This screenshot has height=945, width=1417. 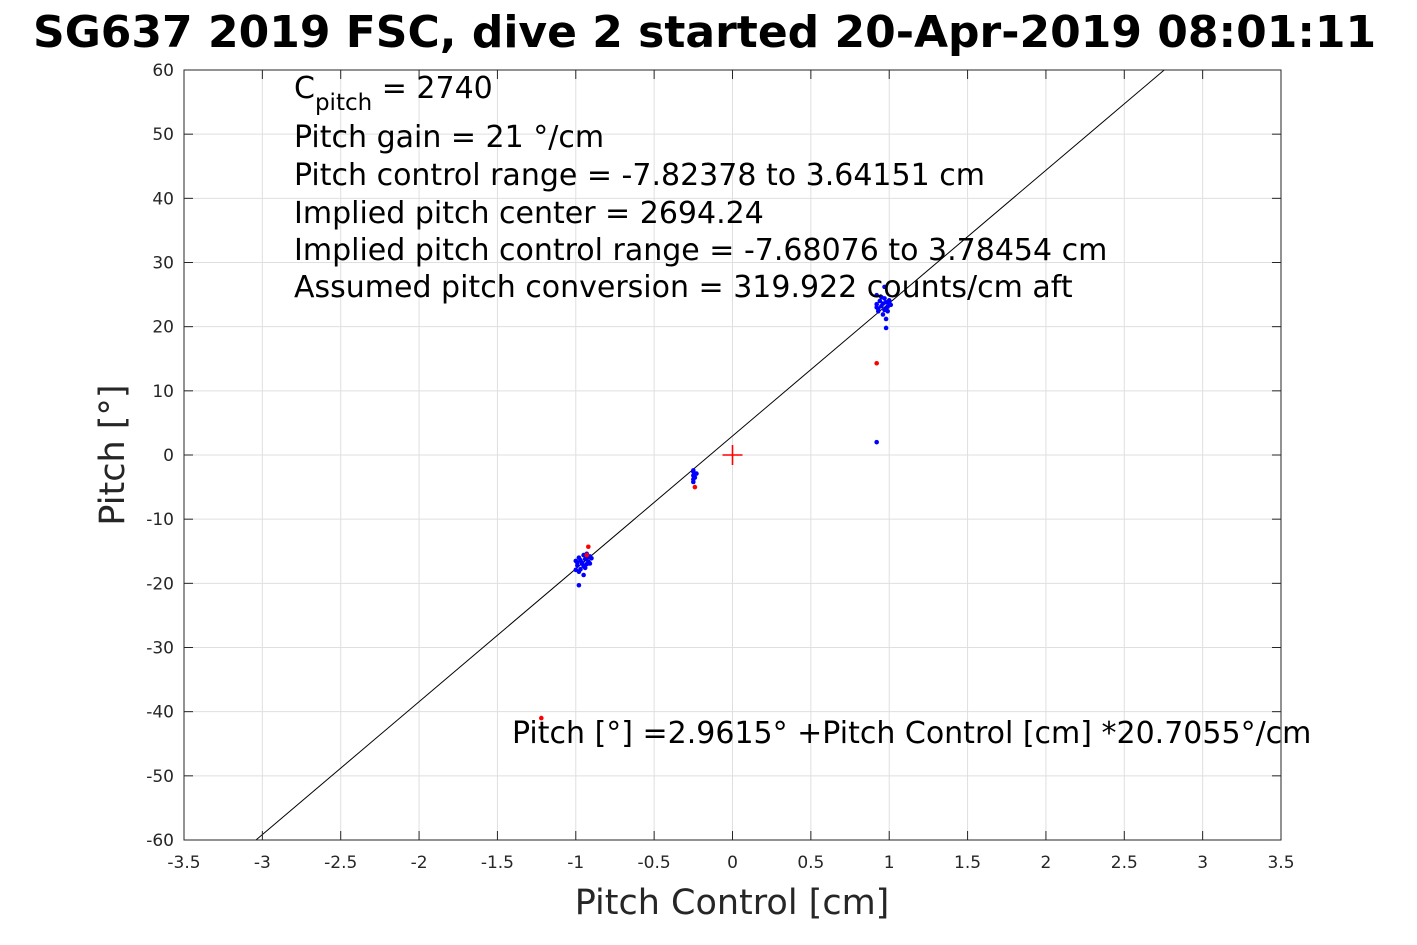 What do you see at coordinates (432, 88) in the screenshot?
I see `c-pitch-value: = 2740` at bounding box center [432, 88].